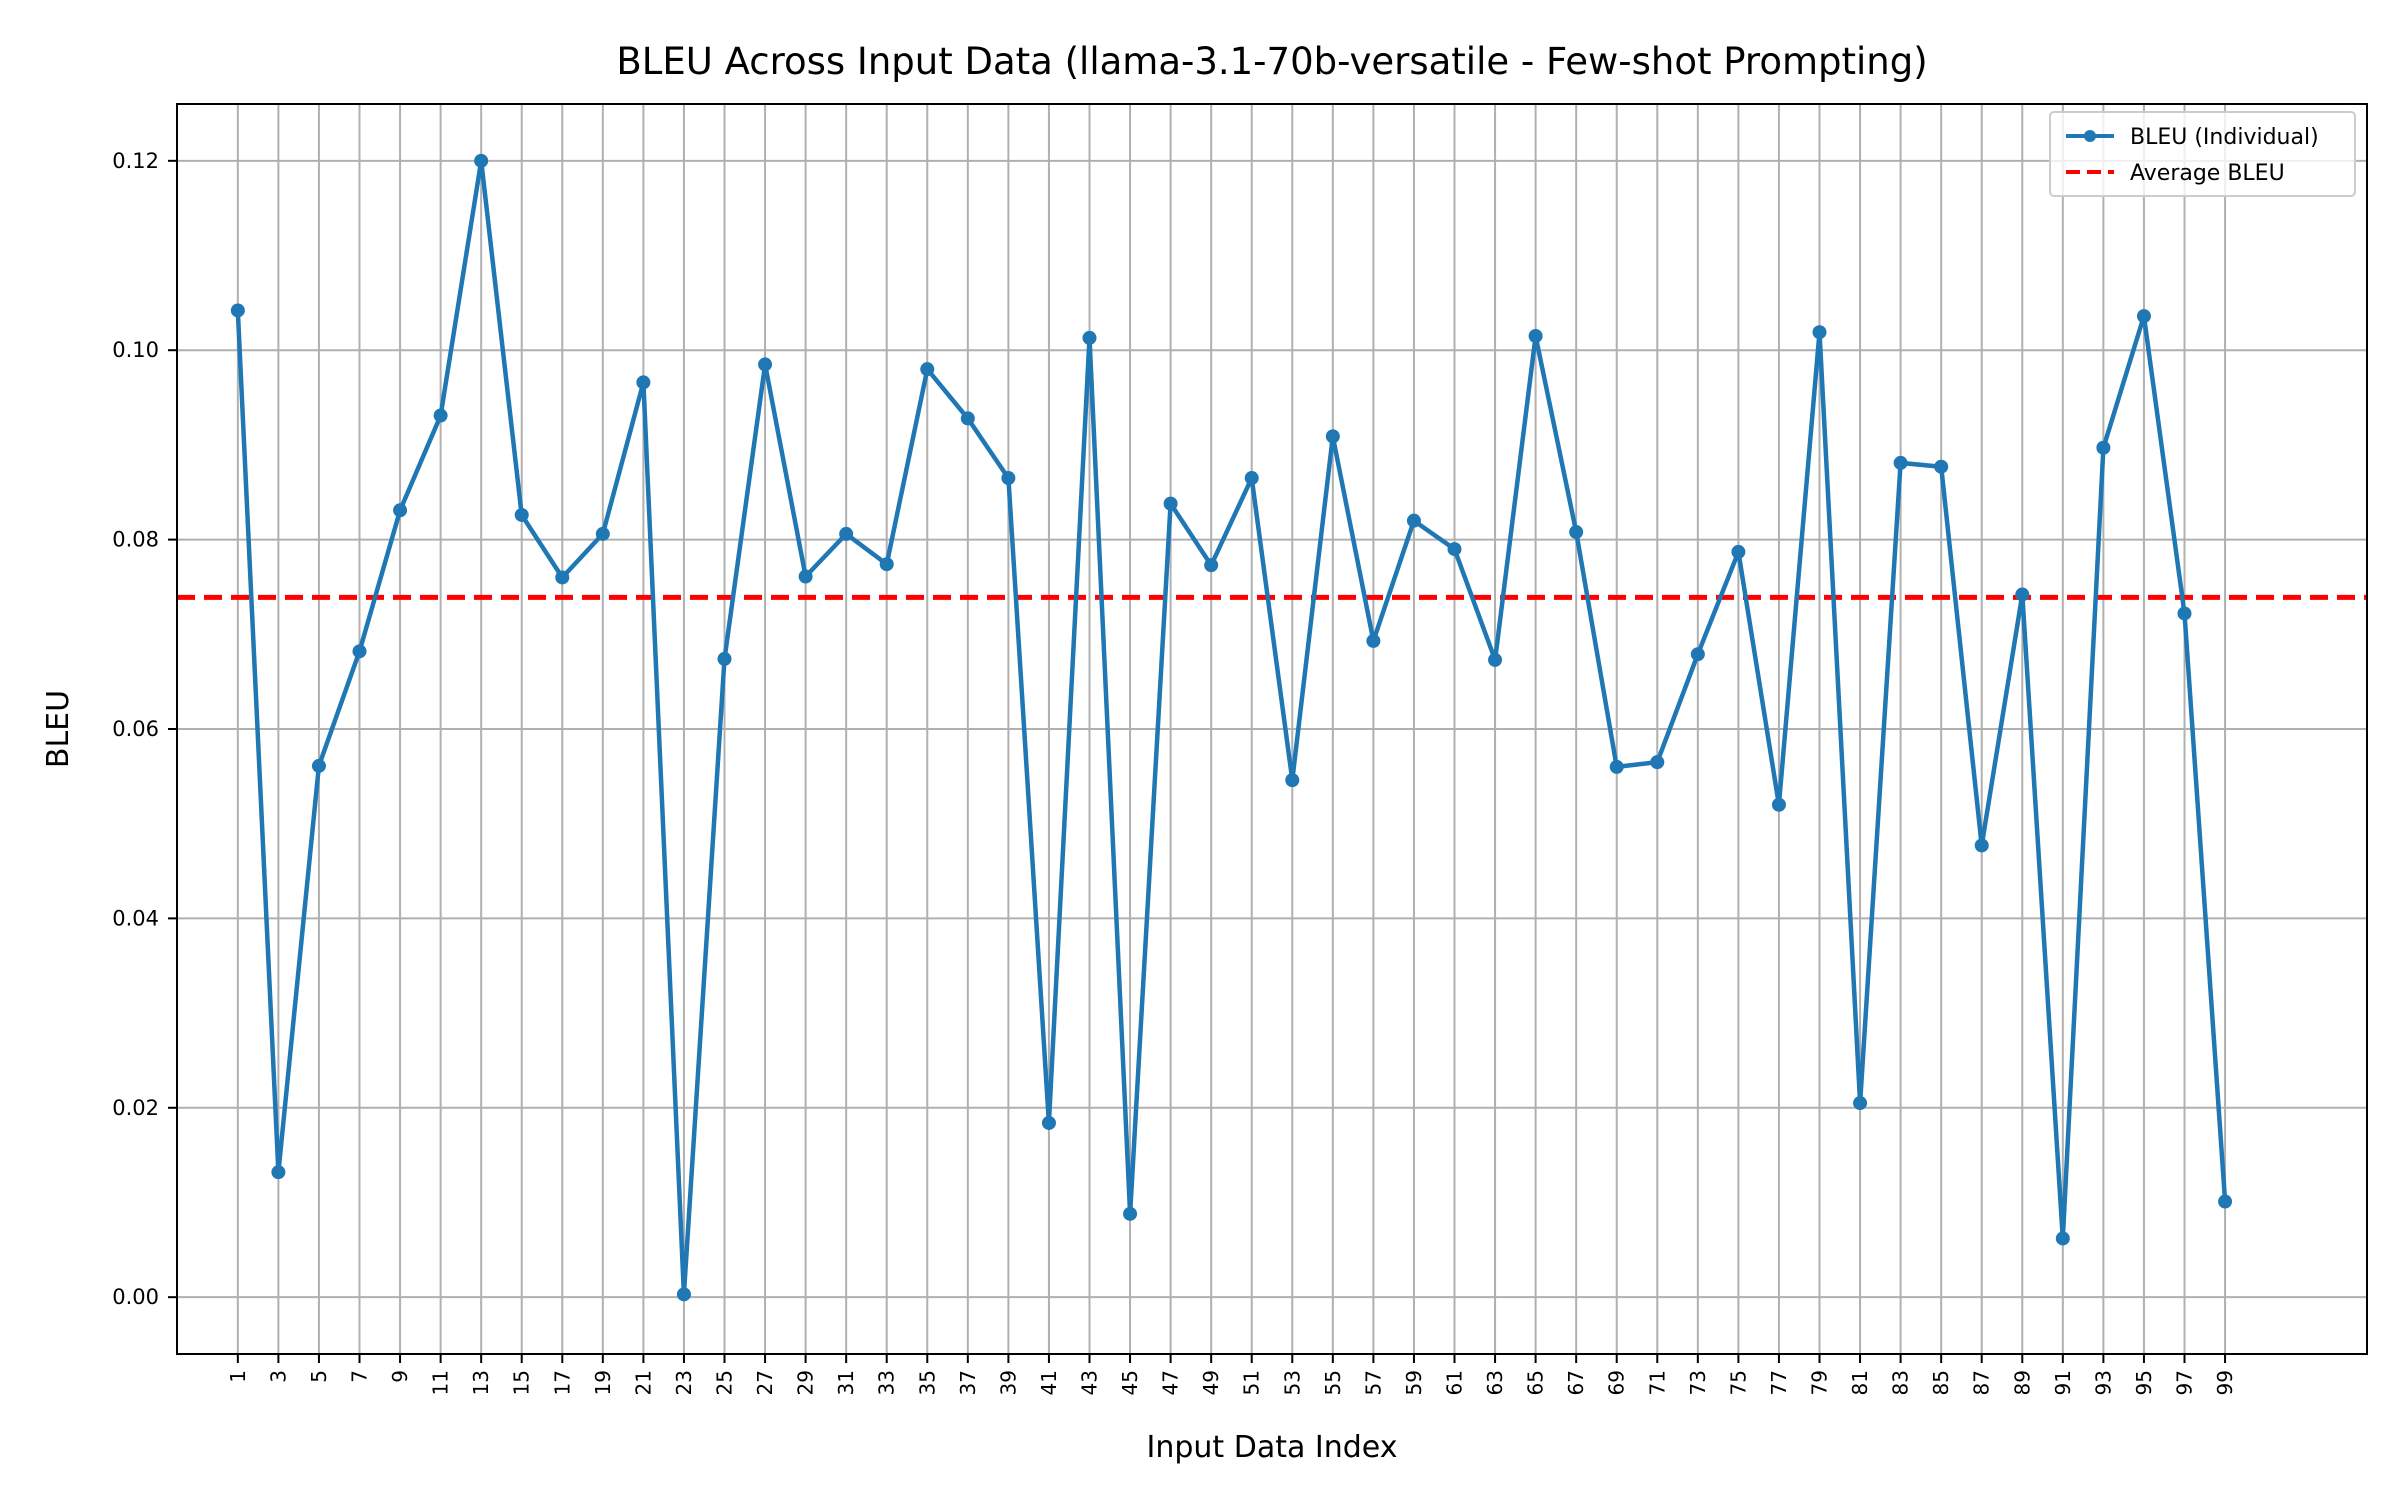 This screenshot has height=1500, width=2400. What do you see at coordinates (1941, 1382) in the screenshot?
I see `x-tick-label: 85` at bounding box center [1941, 1382].